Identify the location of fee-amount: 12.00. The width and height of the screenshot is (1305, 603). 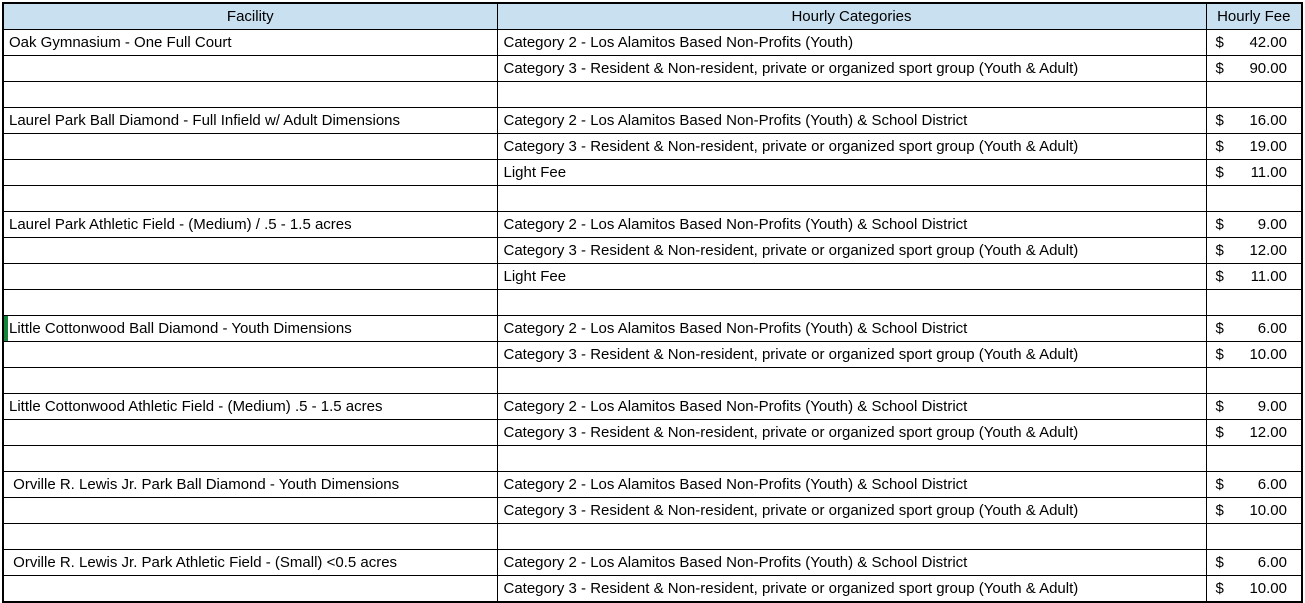
(1268, 250).